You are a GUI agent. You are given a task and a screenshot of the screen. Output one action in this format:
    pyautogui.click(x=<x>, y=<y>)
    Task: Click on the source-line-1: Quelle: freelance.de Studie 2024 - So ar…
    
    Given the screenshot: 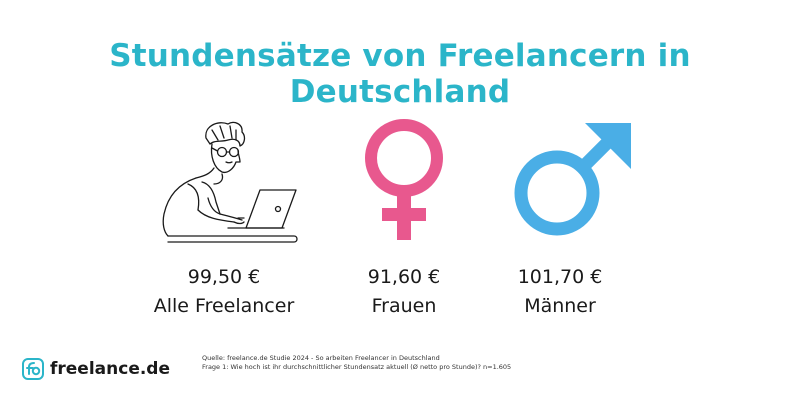 What is the action you would take?
    pyautogui.click(x=321, y=358)
    